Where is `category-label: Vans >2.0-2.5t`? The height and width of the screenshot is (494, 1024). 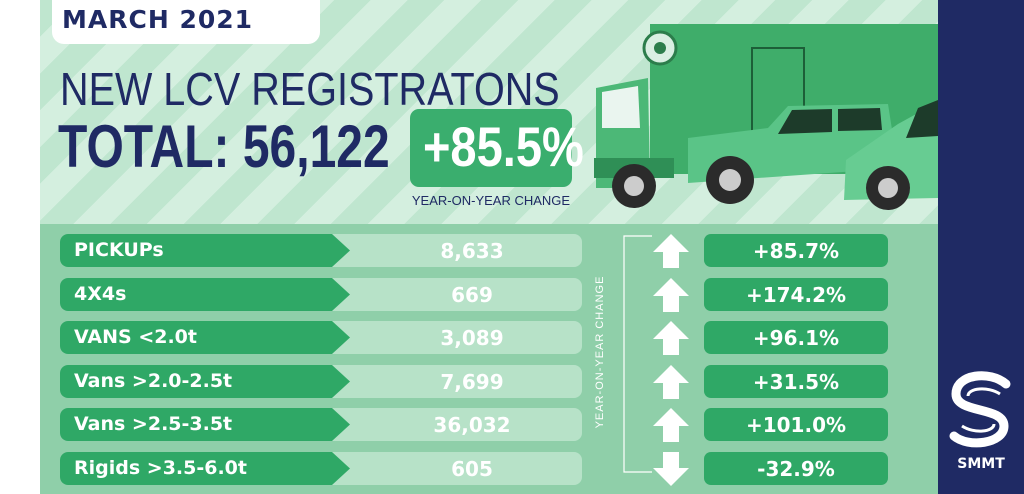 category-label: Vans >2.0-2.5t is located at coordinates (153, 381).